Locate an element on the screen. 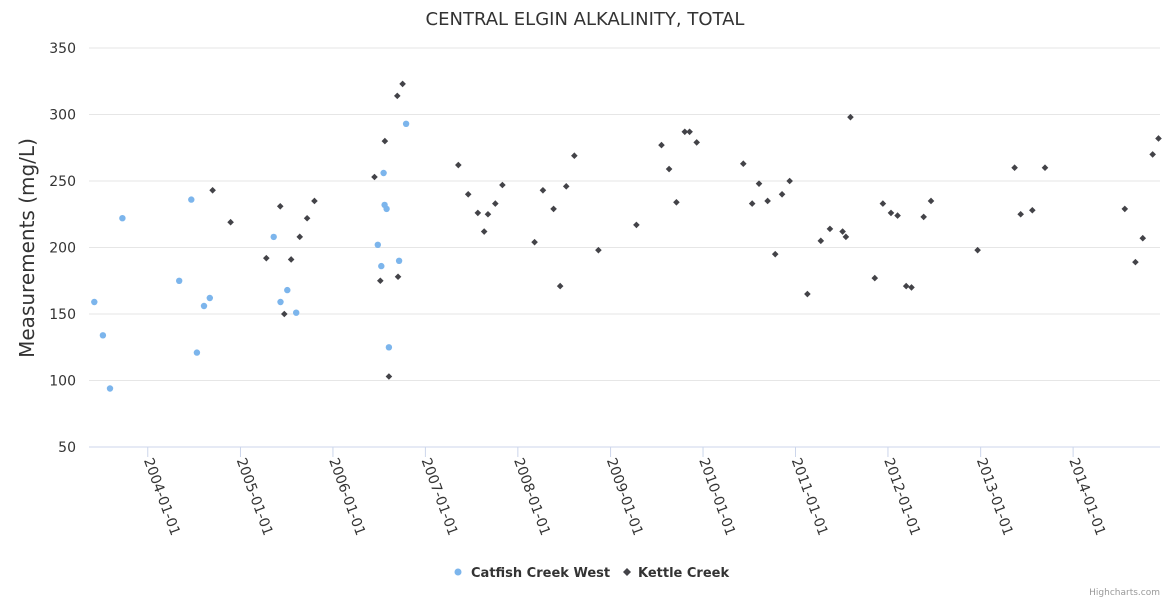 This screenshot has width=1170, height=600. y-axis-label: Measurements (mg/L) is located at coordinates (27, 248).